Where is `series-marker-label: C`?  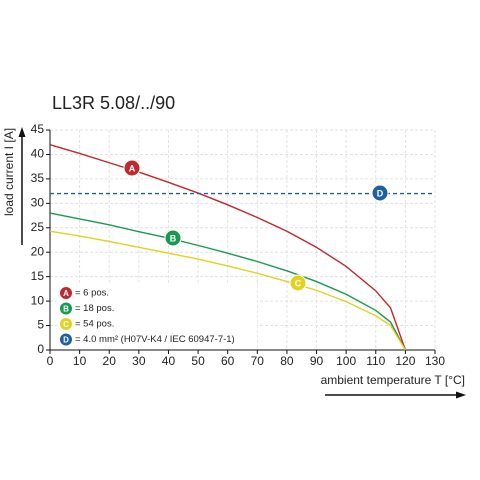
series-marker-label: C is located at coordinates (298, 283).